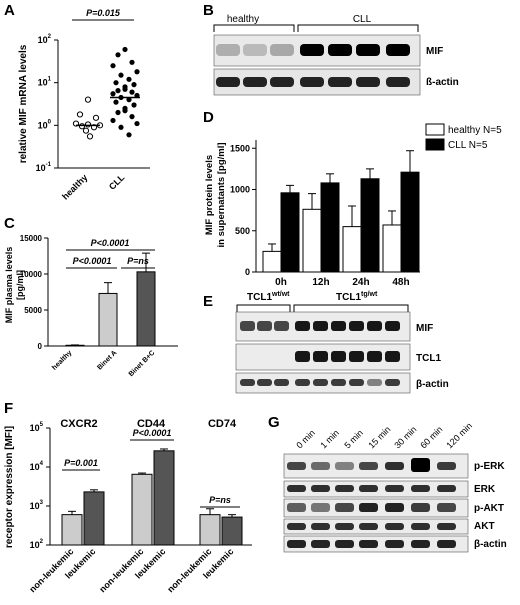 This screenshot has height=605, width=520. Describe the element at coordinates (9, 487) in the screenshot. I see `axis-label-y: receptor expression [MFI]` at that location.